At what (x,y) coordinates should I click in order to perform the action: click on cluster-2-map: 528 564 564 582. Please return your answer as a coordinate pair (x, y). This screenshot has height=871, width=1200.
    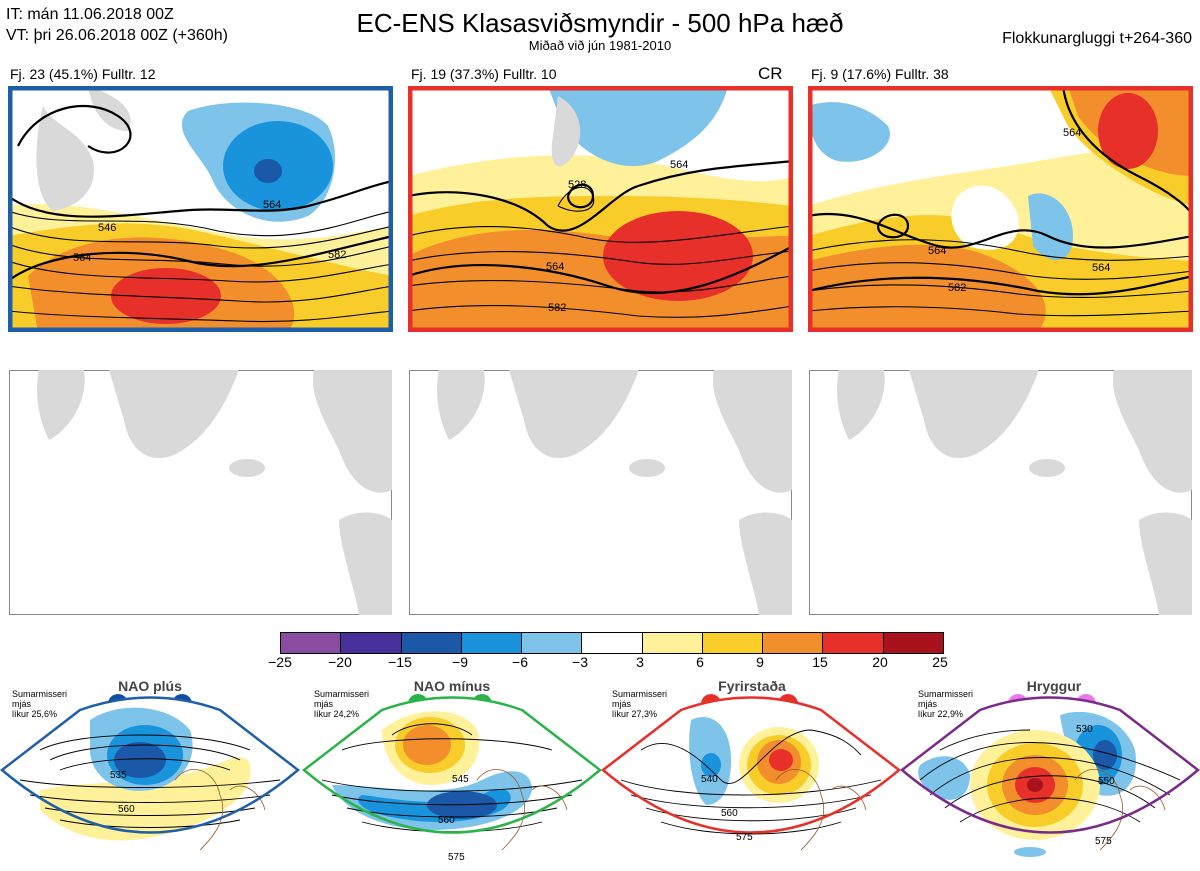
    Looking at the image, I should click on (600, 209).